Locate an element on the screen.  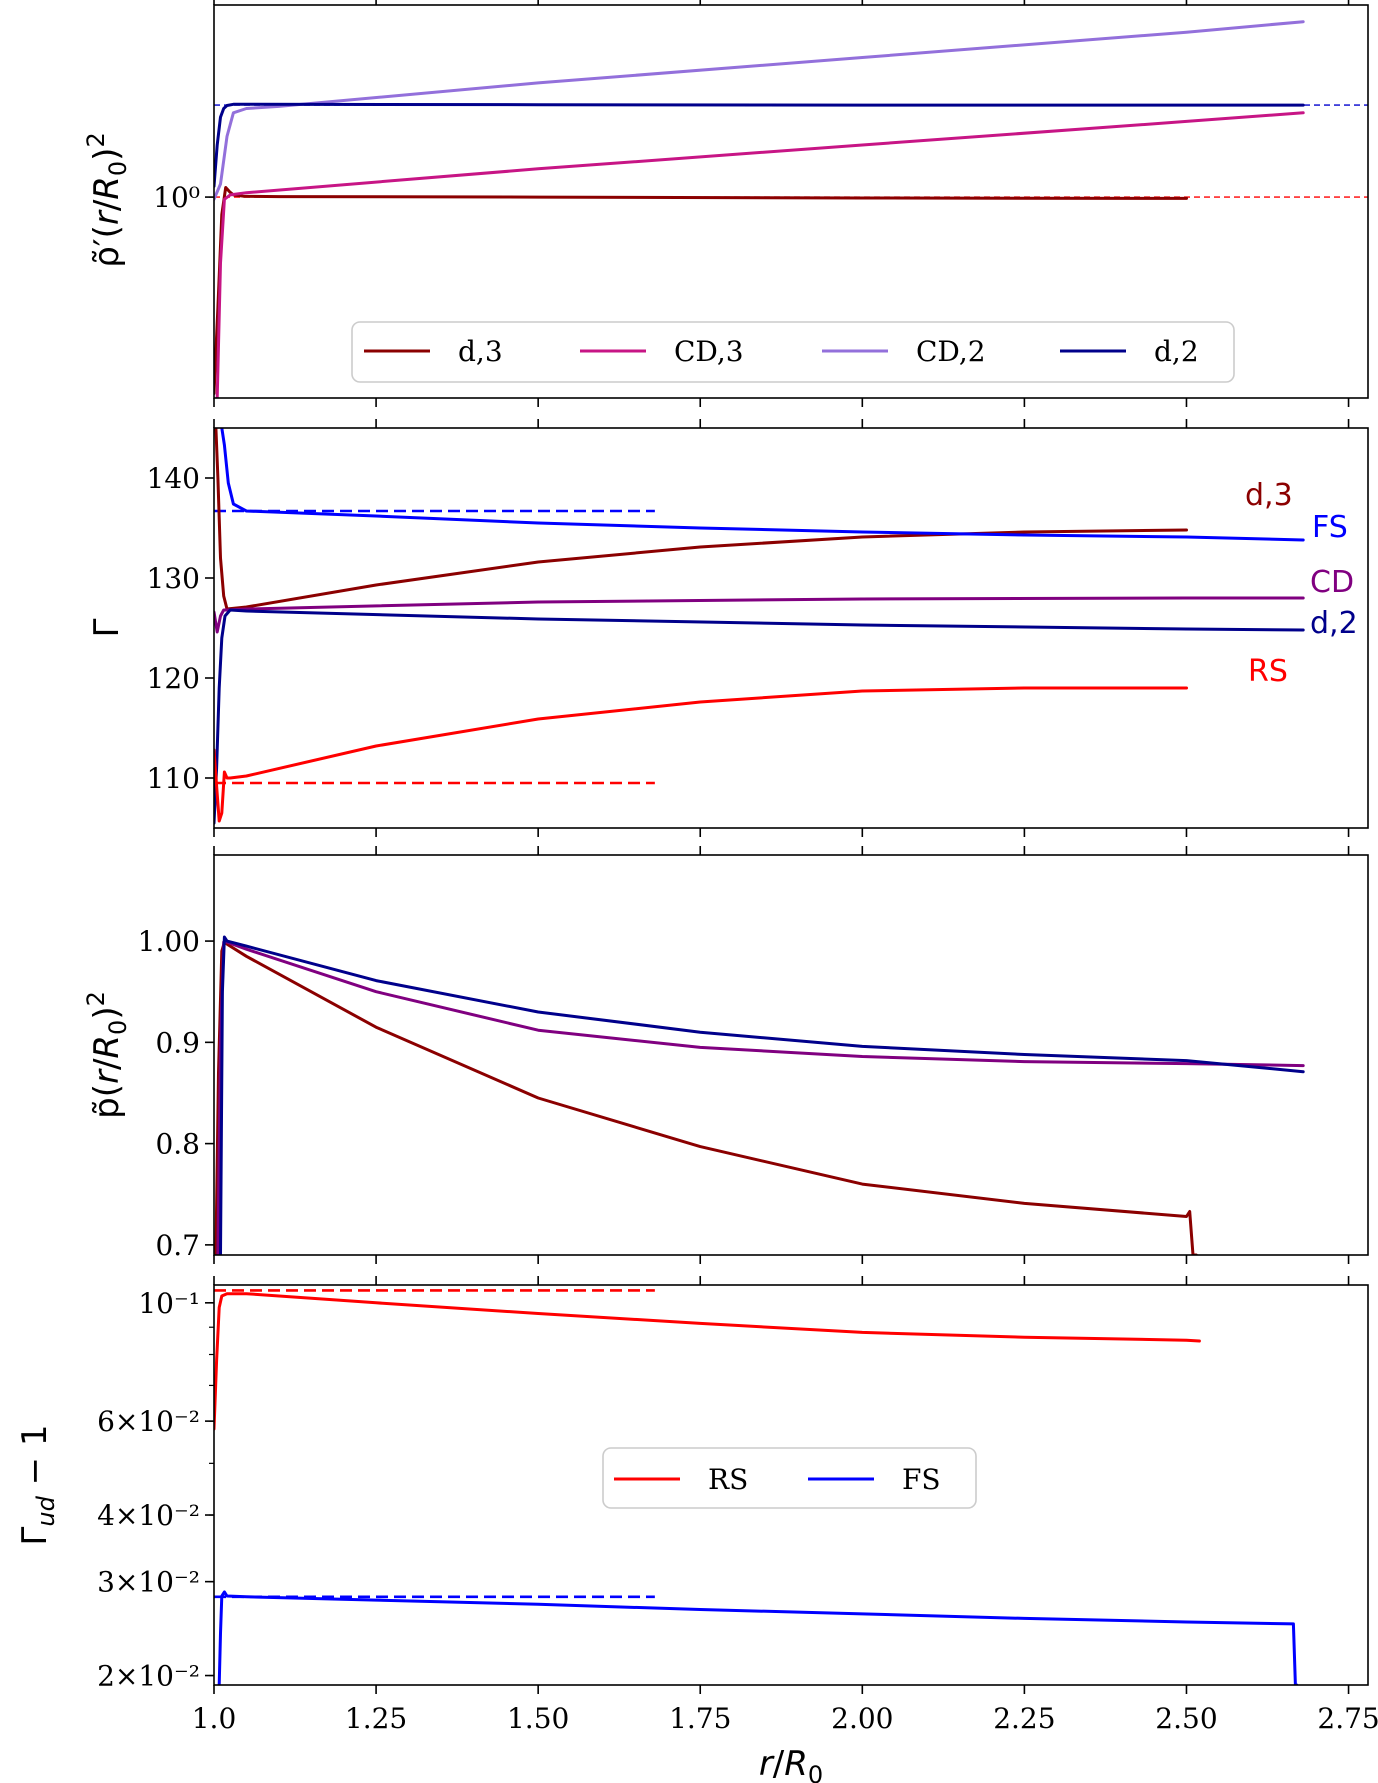
panel-pressure-ytick-label-1-00: 1.00 is located at coordinates (169, 941).